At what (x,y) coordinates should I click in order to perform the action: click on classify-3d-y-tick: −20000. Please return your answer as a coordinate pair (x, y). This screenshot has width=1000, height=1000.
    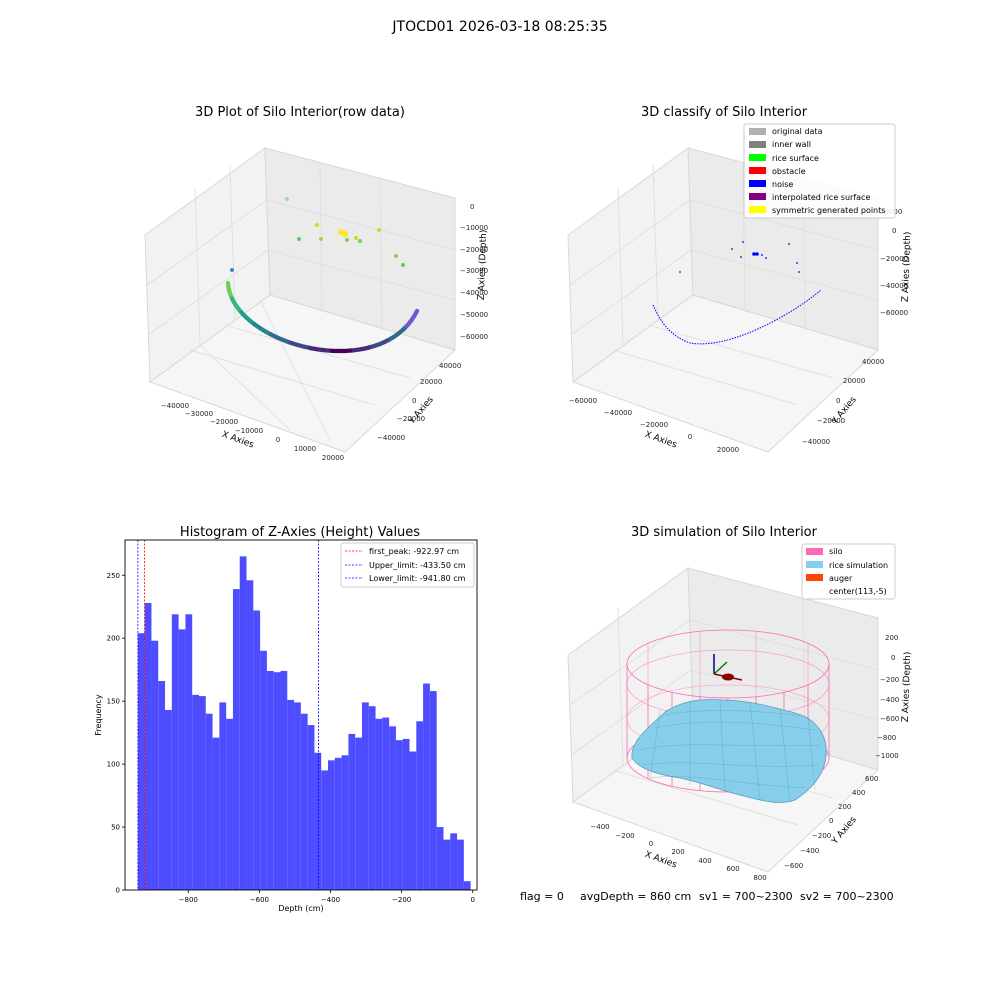
    Looking at the image, I should click on (831, 421).